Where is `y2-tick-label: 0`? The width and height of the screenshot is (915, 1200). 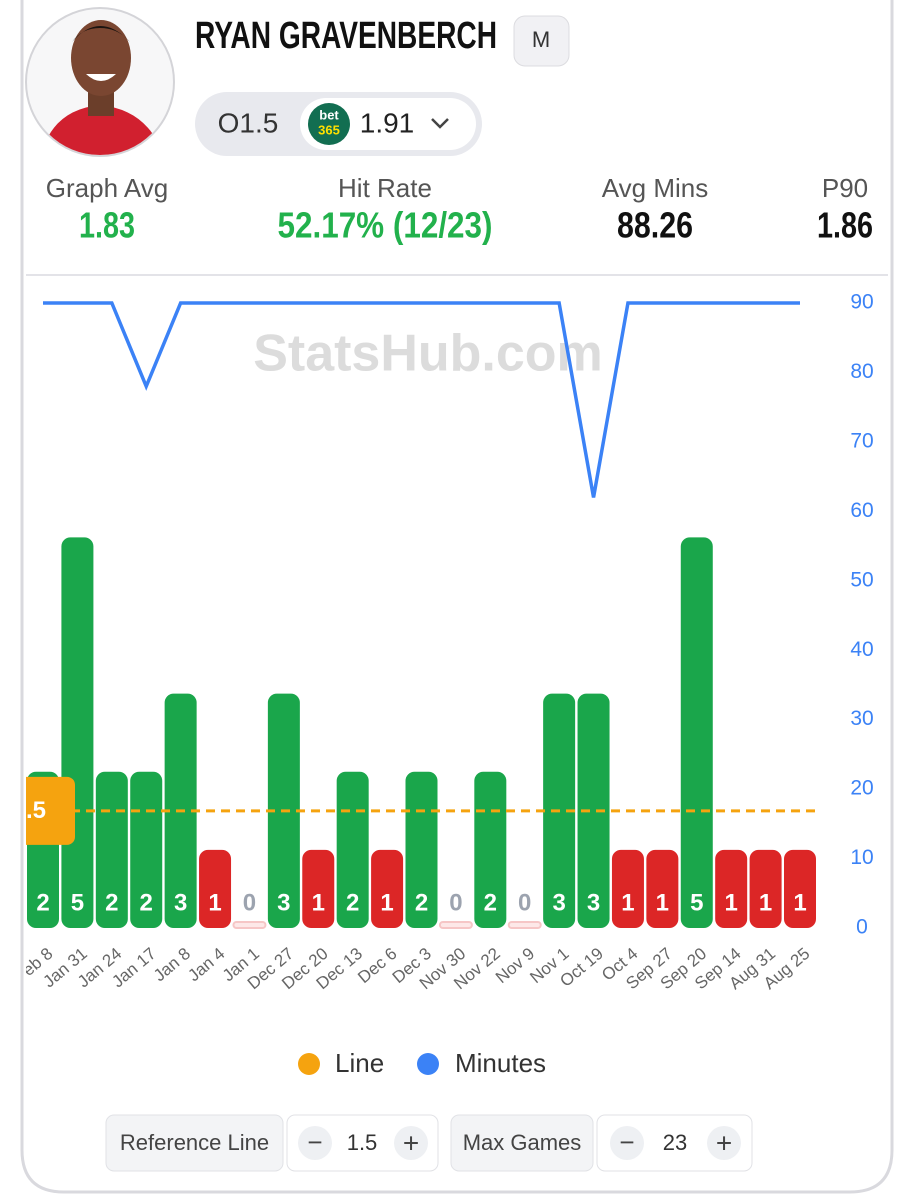
y2-tick-label: 0 is located at coordinates (862, 927).